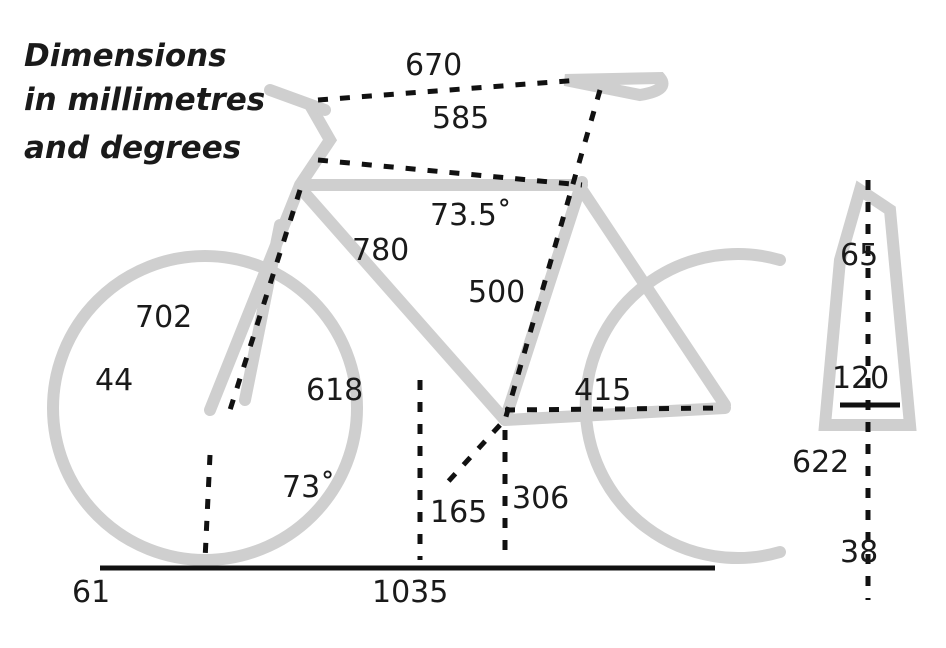 The height and width of the screenshot is (648, 946). I want to click on dimension-label: 73.5˚, so click(471, 215).